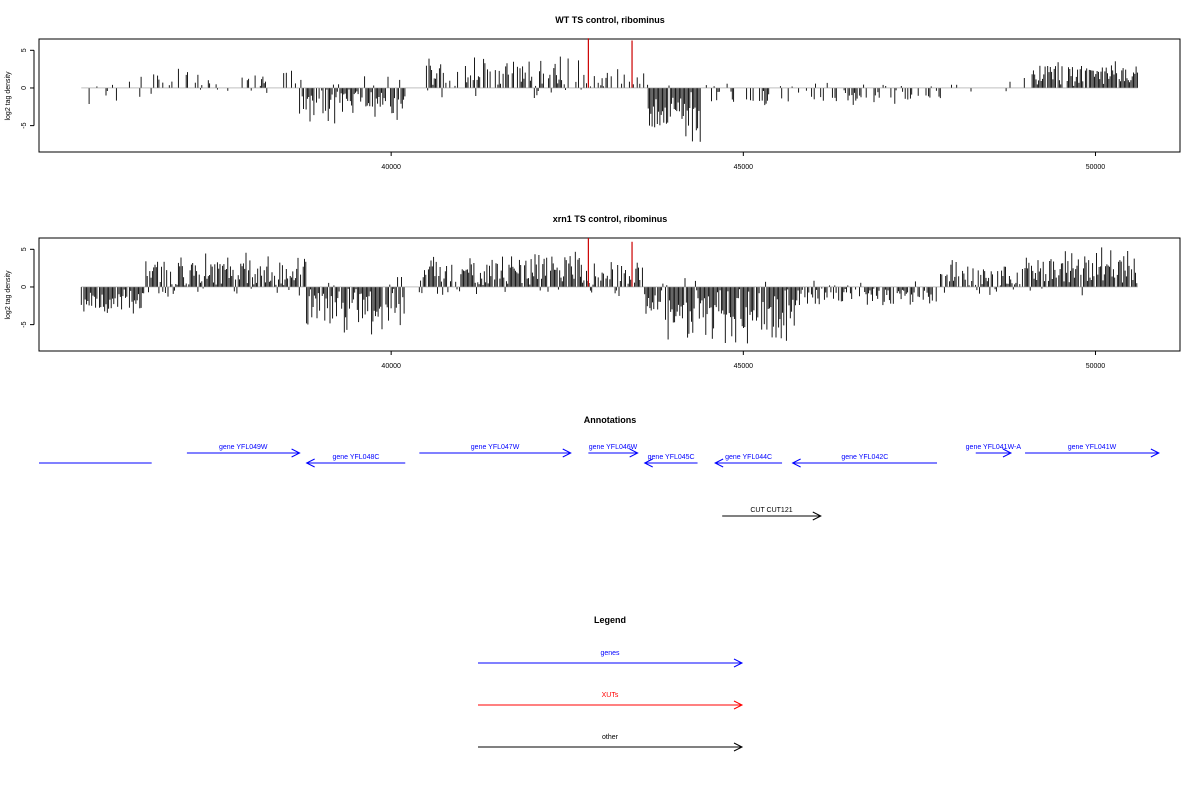 The image size is (1200, 800). Describe the element at coordinates (610, 219) in the screenshot. I see `chart-title: xrn1 TS control, ribominus` at that location.